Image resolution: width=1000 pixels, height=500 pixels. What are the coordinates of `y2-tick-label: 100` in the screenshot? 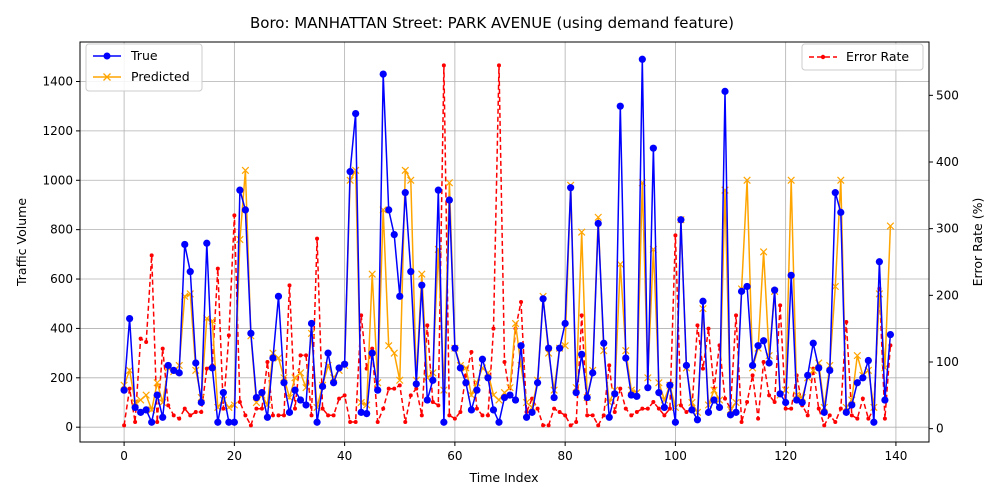 It's located at (947, 362).